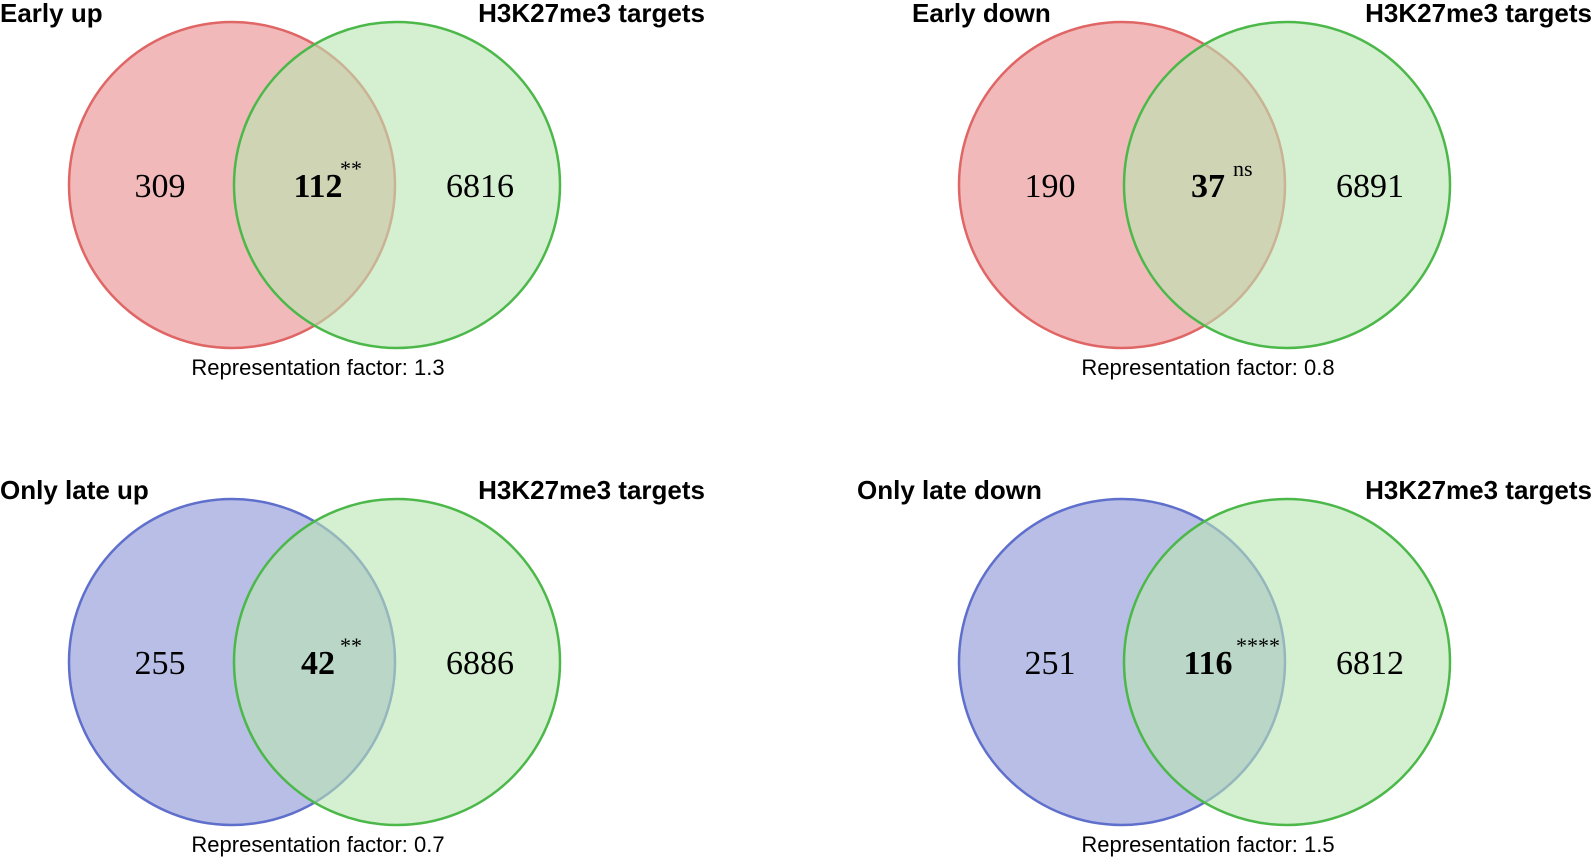 The height and width of the screenshot is (865, 1594). I want to click on representation-factor: Representation factor: 0.7, so click(317, 844).